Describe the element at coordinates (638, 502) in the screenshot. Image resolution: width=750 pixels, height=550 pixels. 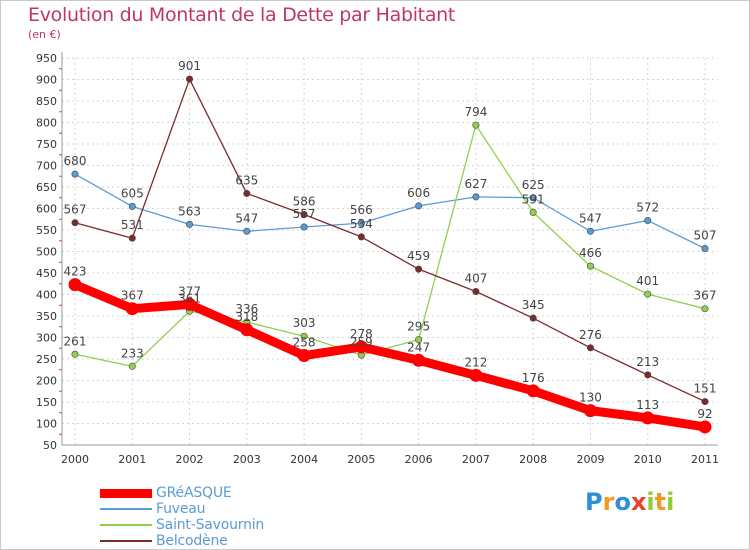
I see `logo-letter: x` at that location.